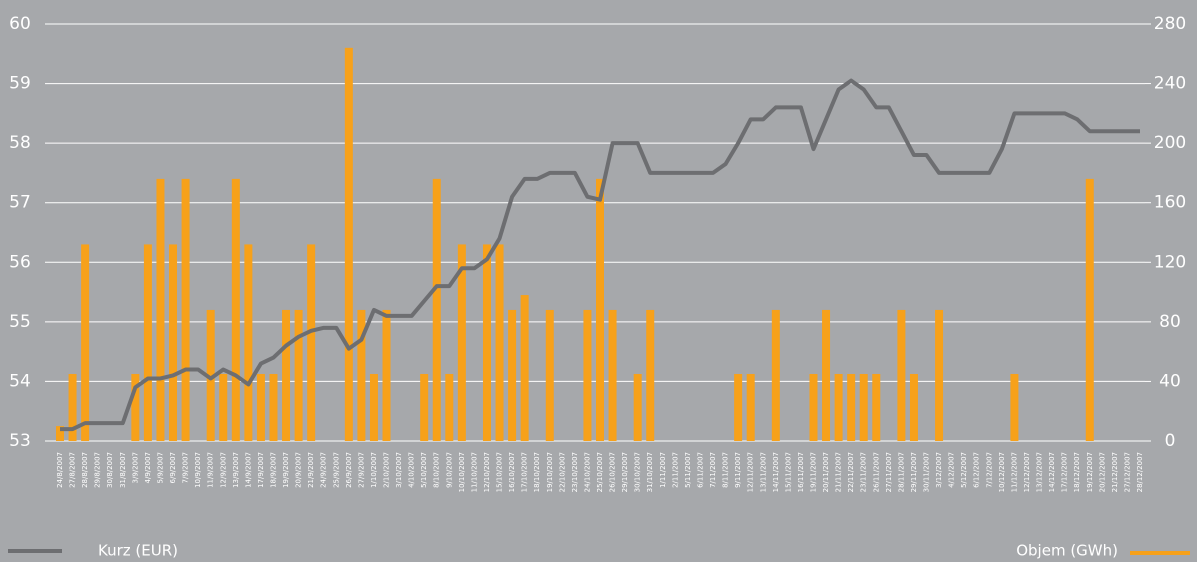 This screenshot has width=1197, height=562. Describe the element at coordinates (1040, 472) in the screenshot. I see `x-tick-label: 13/12/2007` at that location.